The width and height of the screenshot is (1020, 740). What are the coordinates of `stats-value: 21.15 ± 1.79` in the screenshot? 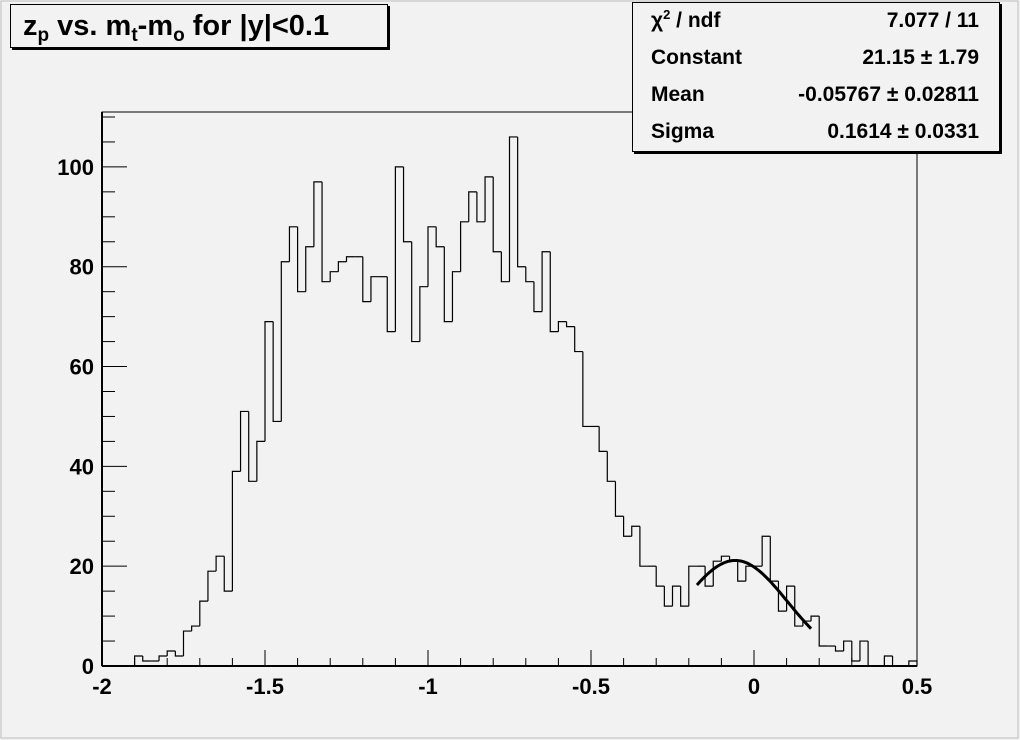 It's located at (920, 57).